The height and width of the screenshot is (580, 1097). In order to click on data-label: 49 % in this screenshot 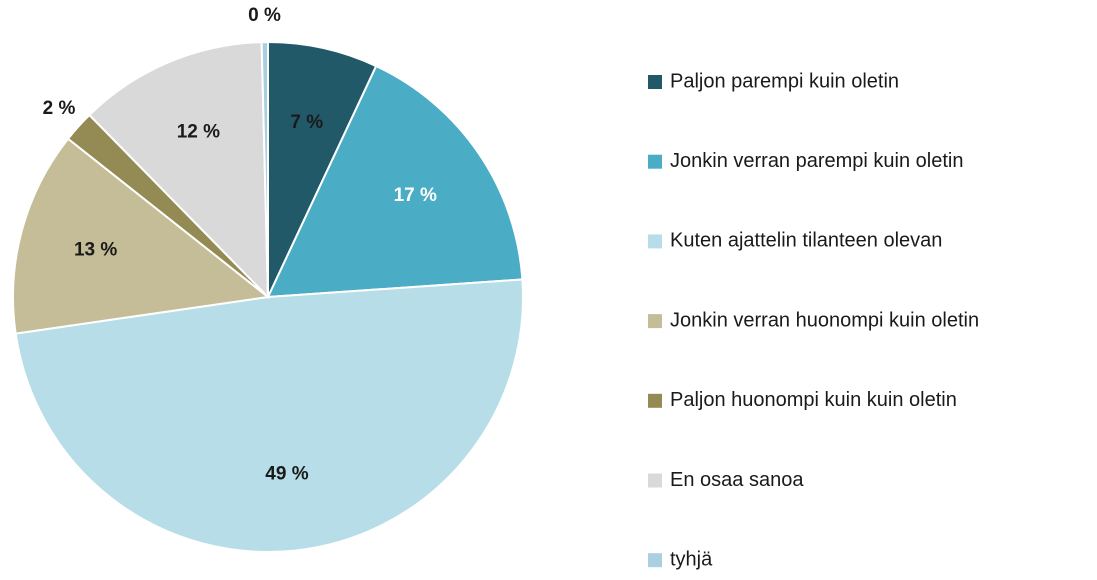, I will do `click(286, 474)`.